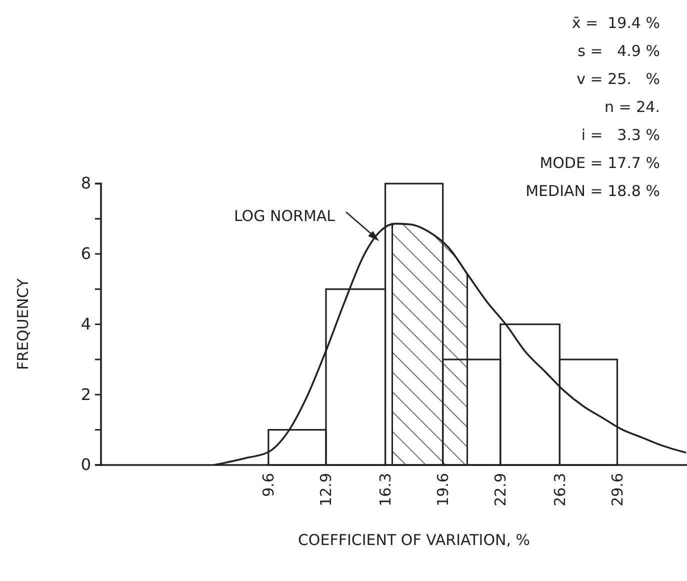 Image resolution: width=687 pixels, height=581 pixels. I want to click on y-tick-label: 2, so click(85, 394).